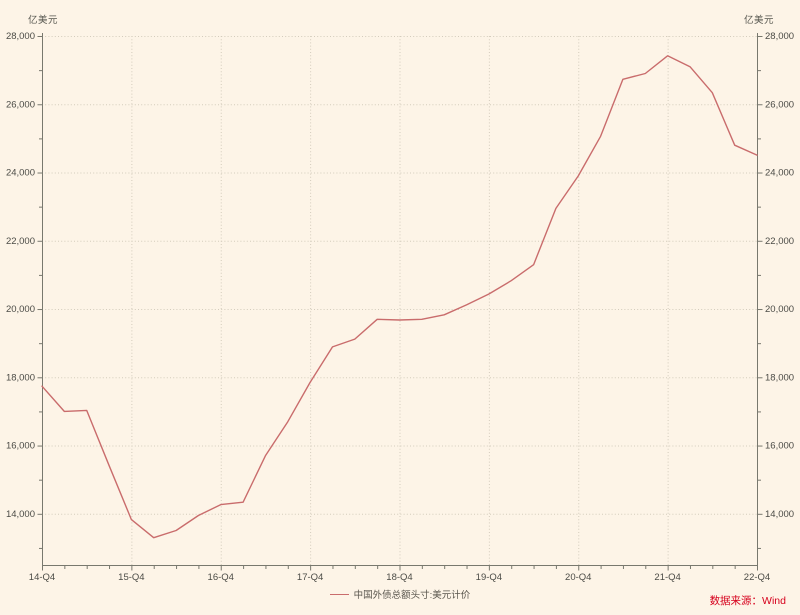 This screenshot has width=800, height=615. Describe the element at coordinates (757, 577) in the screenshot. I see `svg-text: 22-Q4` at that location.